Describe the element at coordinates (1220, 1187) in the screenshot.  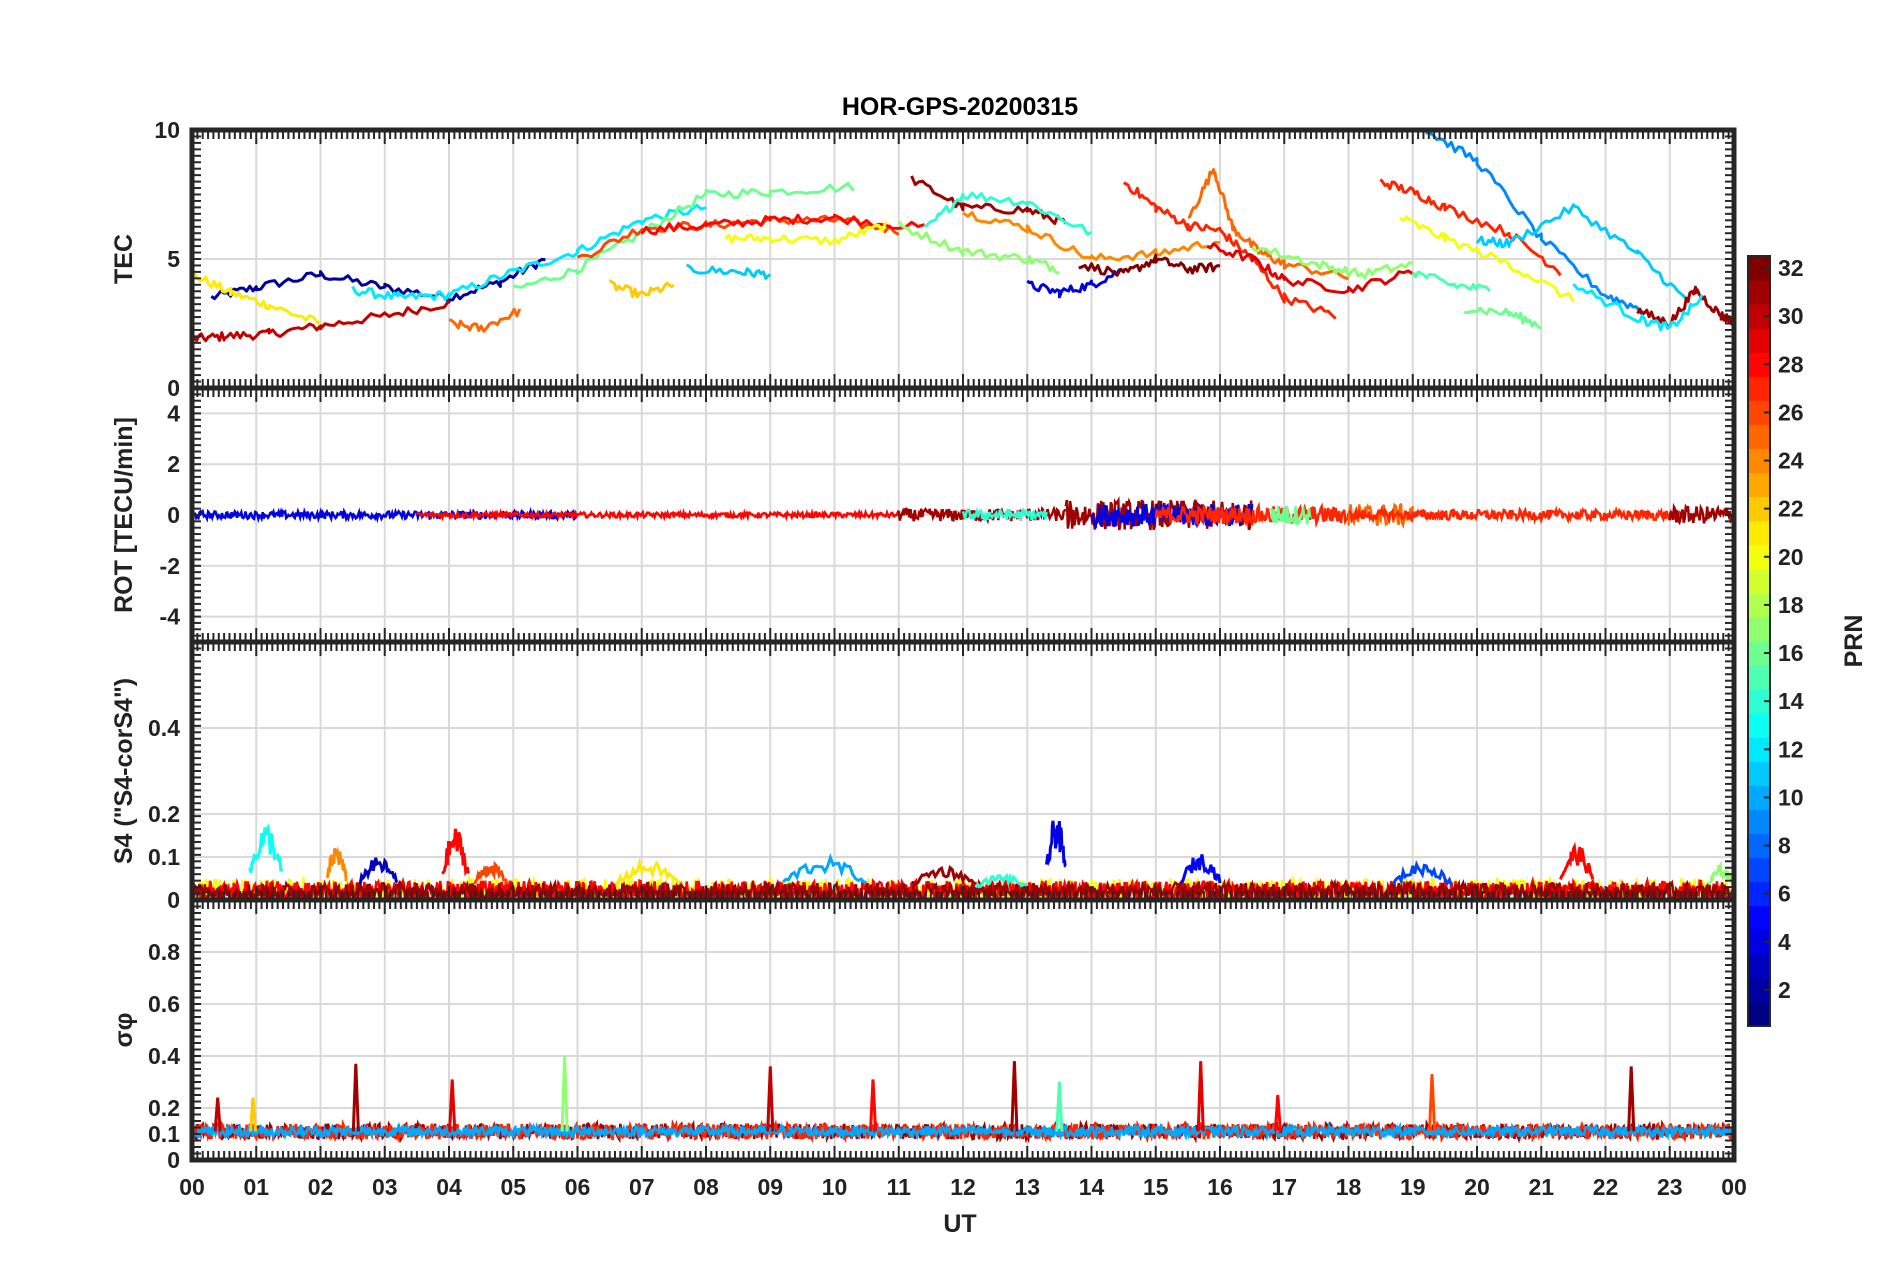
I see `x-tick-label: 16` at that location.